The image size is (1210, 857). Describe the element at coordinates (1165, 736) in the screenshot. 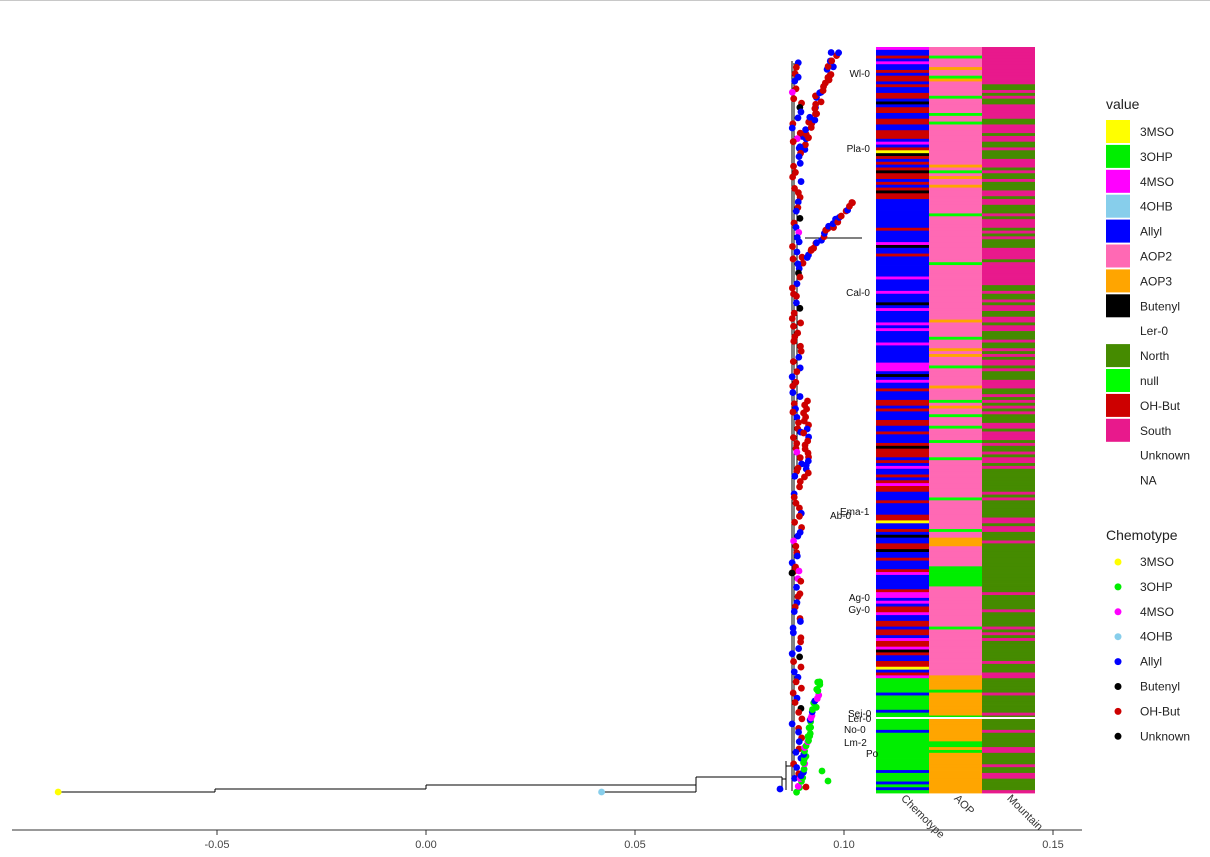

I see `legend-label: Unknown` at that location.